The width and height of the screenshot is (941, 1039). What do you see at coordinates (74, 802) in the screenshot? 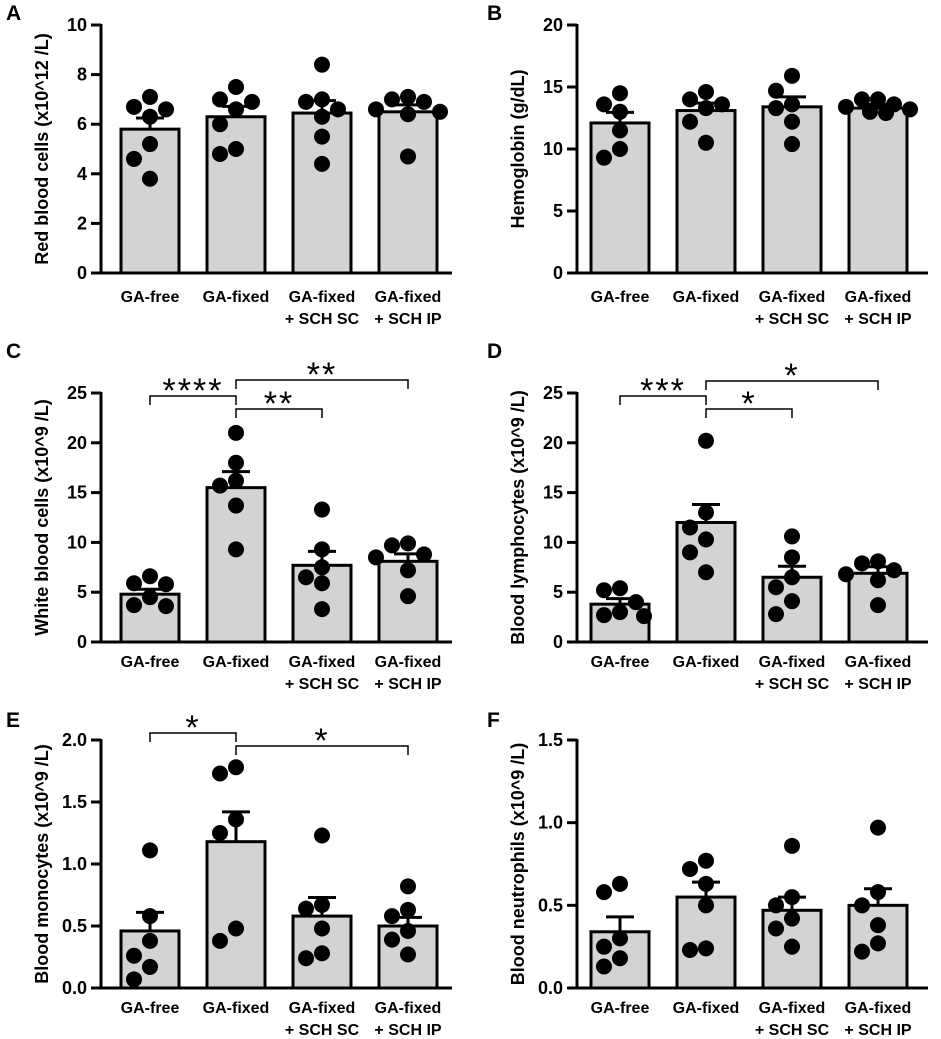
I see `panel-e-y-tick-label: 1.5` at bounding box center [74, 802].